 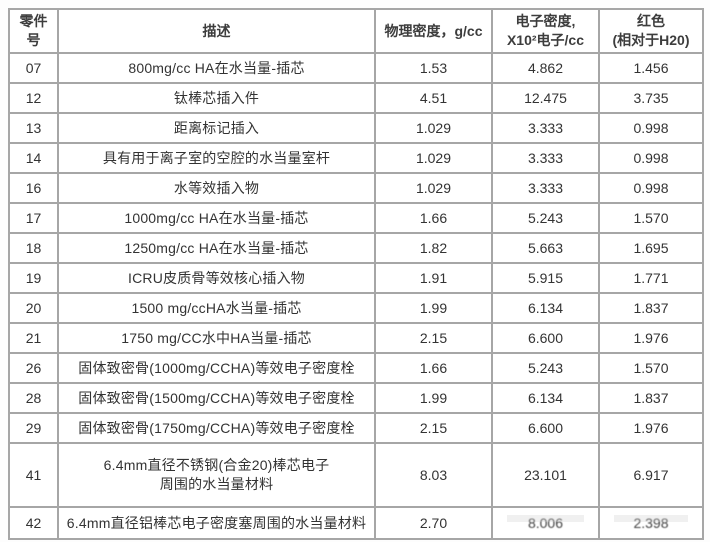 I want to click on physical-density-cell: 1.82, so click(x=433, y=248).